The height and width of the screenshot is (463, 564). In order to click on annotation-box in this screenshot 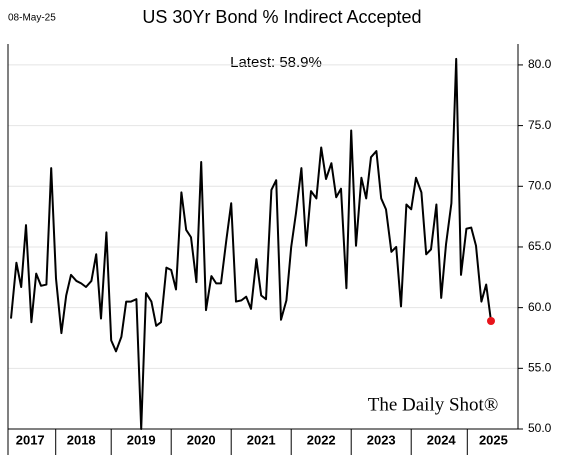, I will do `click(276, 63)`.